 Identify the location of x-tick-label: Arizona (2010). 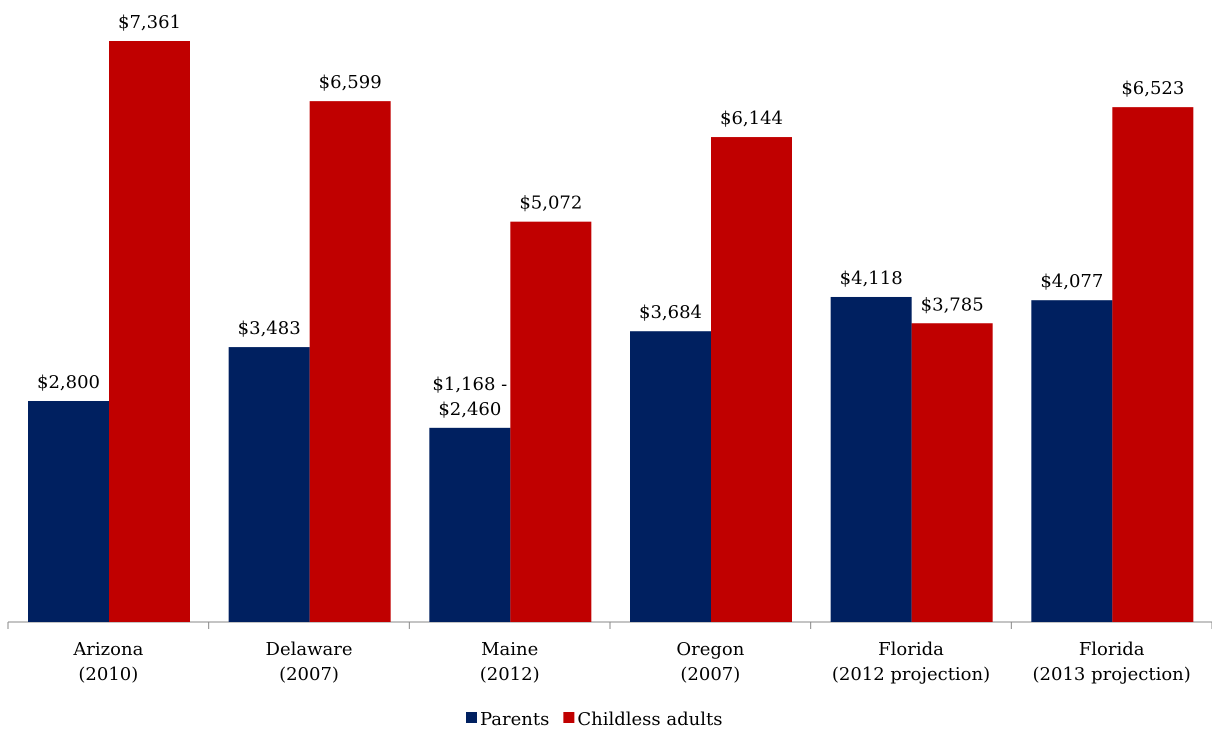
(107, 662).